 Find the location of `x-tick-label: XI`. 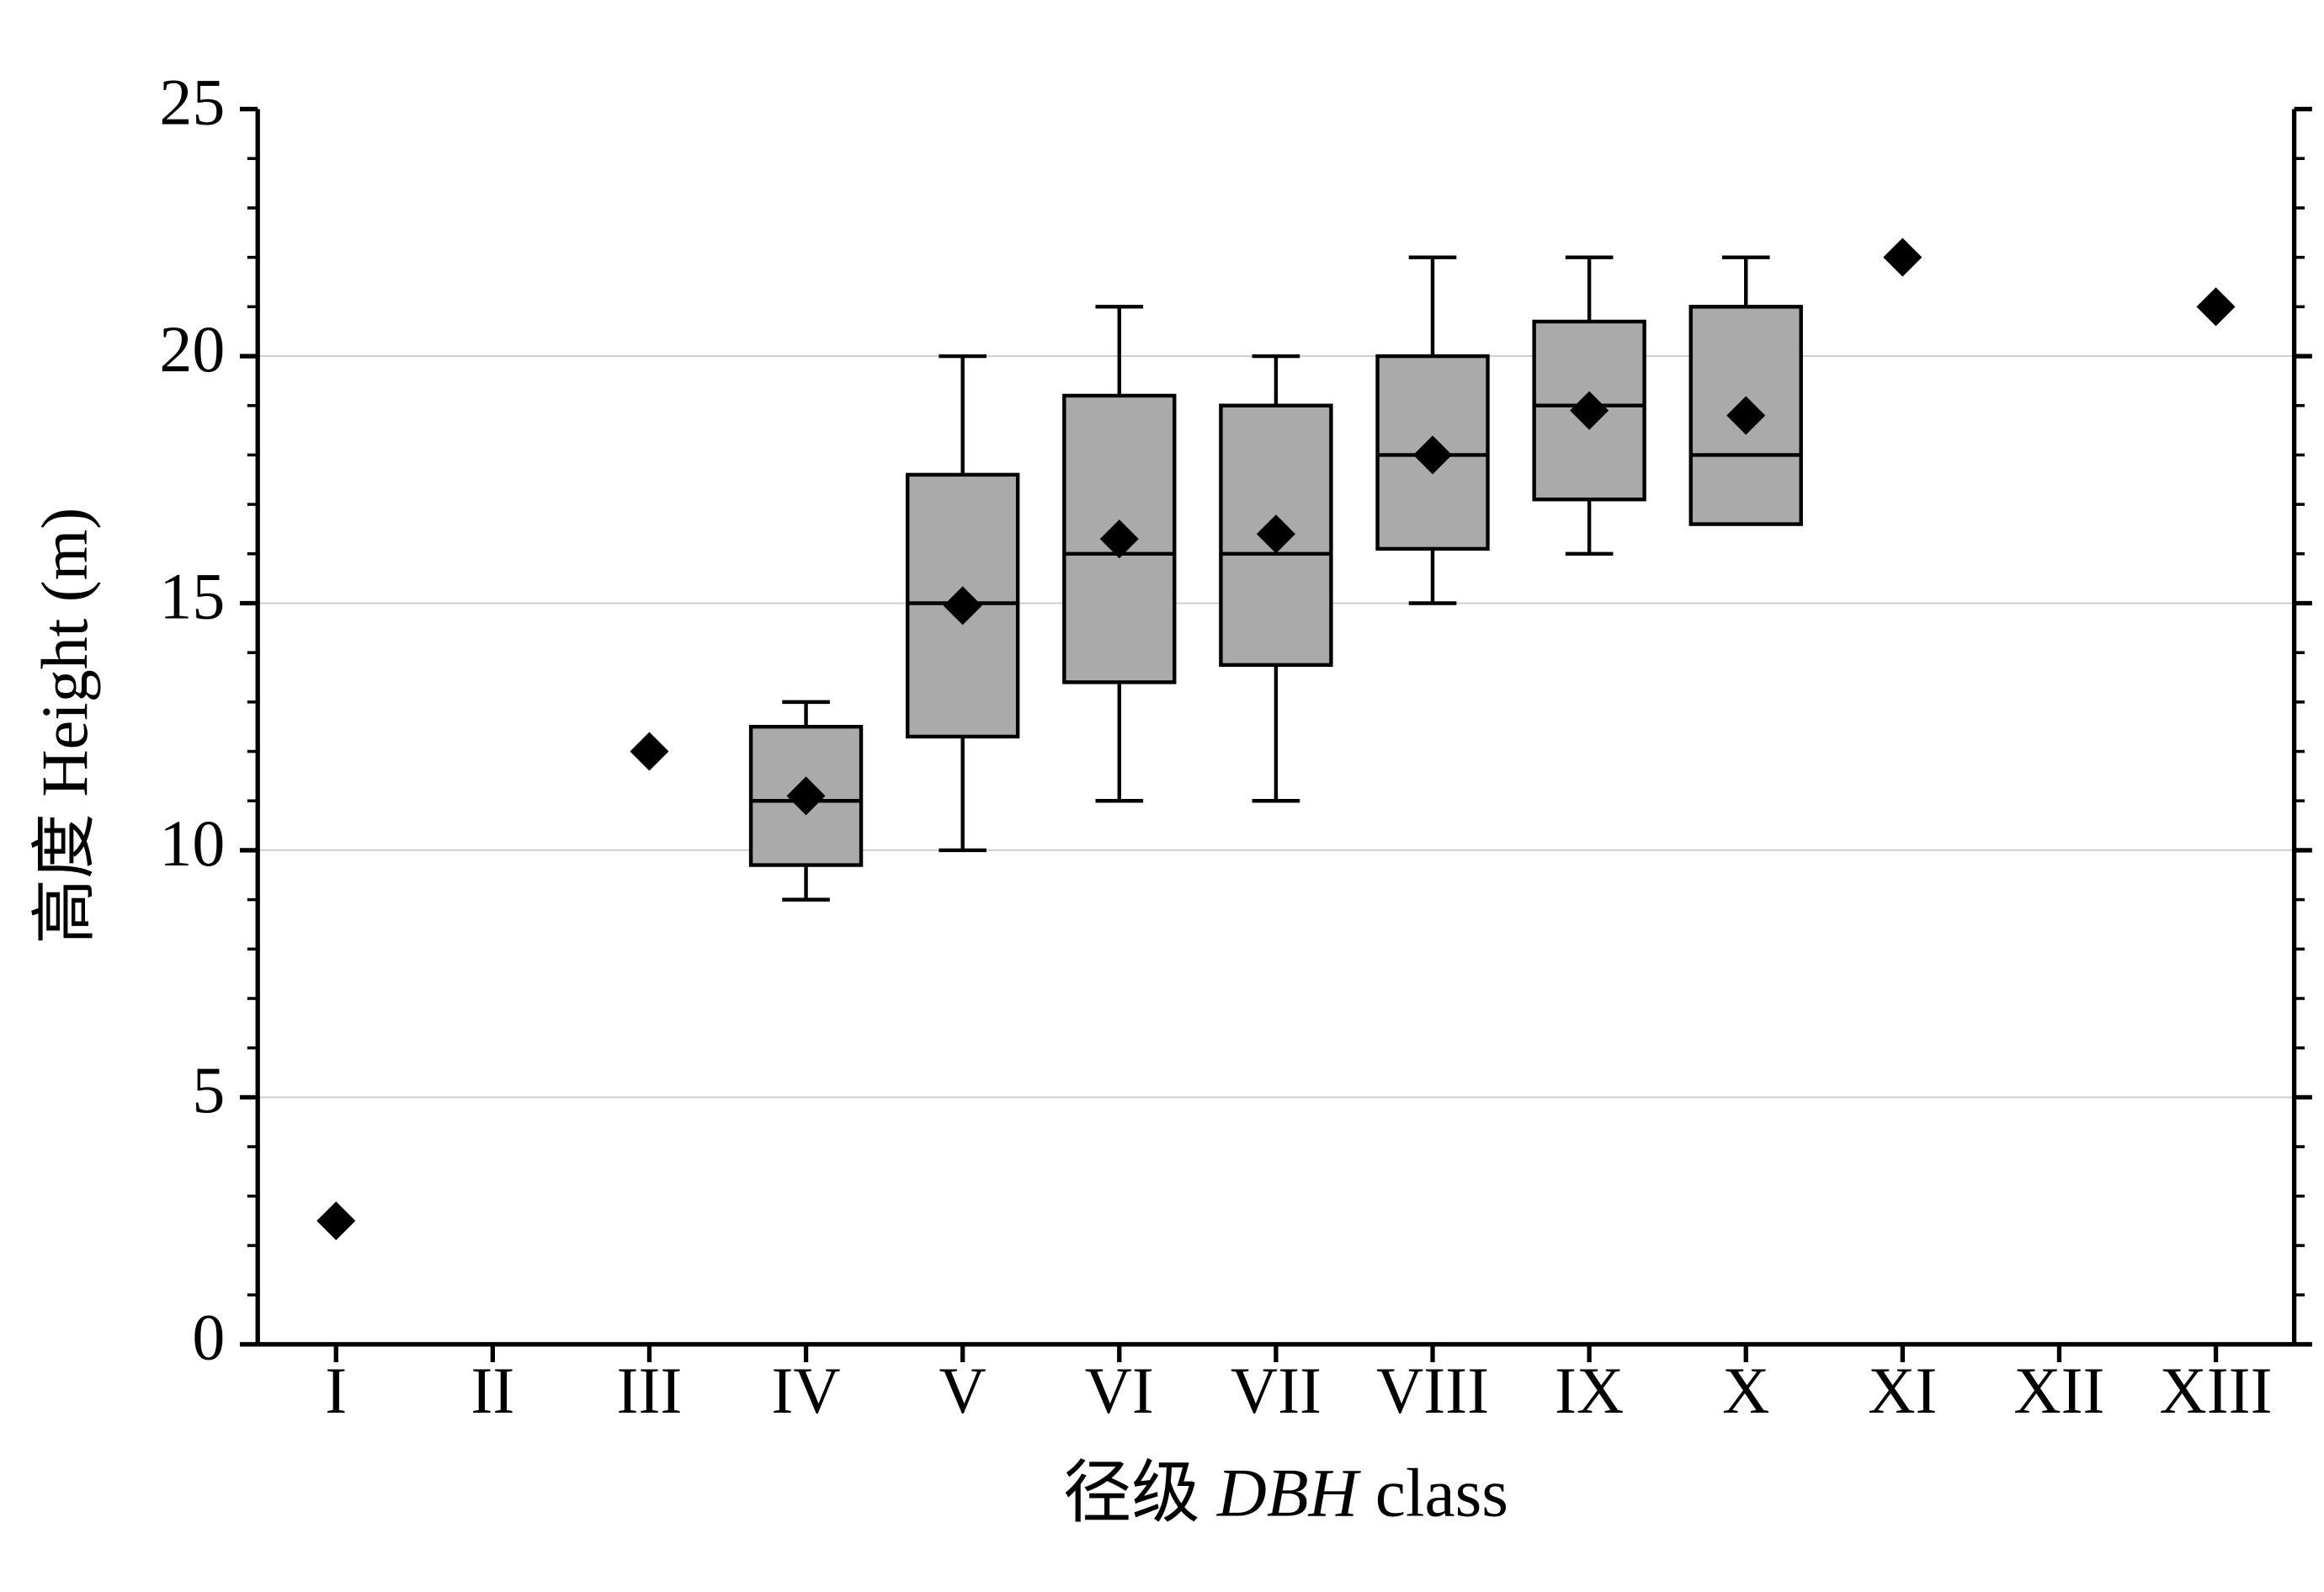

x-tick-label: XI is located at coordinates (1903, 1391).